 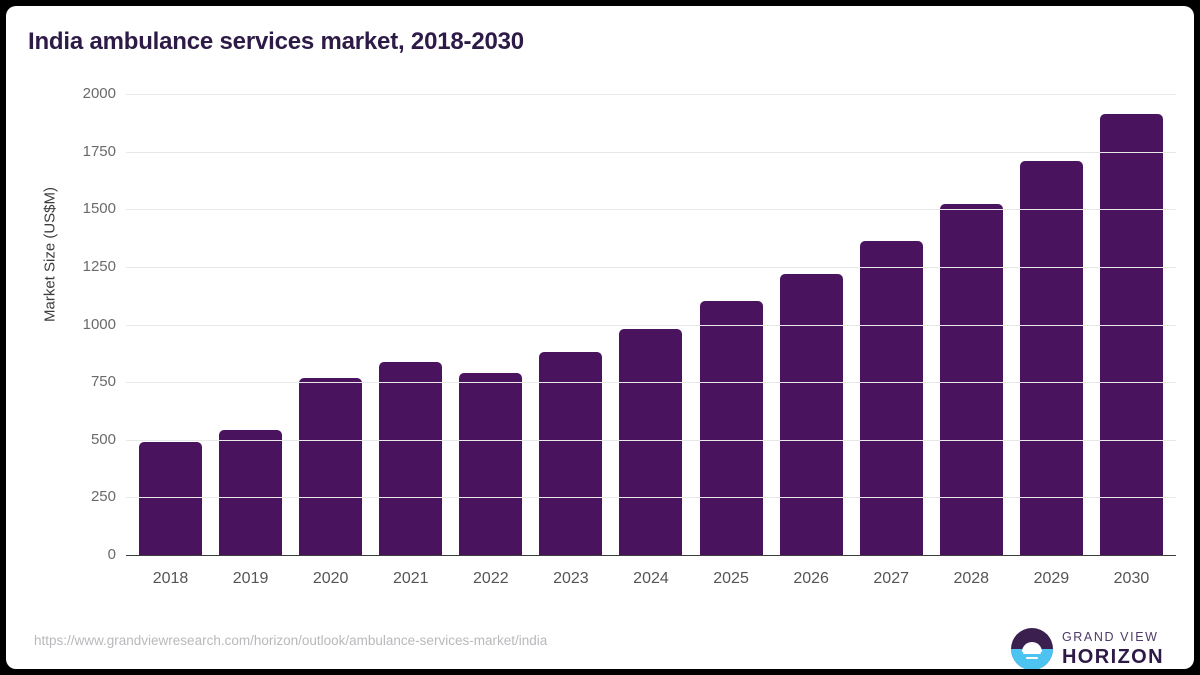 What do you see at coordinates (1051, 358) in the screenshot?
I see `bar-2029` at bounding box center [1051, 358].